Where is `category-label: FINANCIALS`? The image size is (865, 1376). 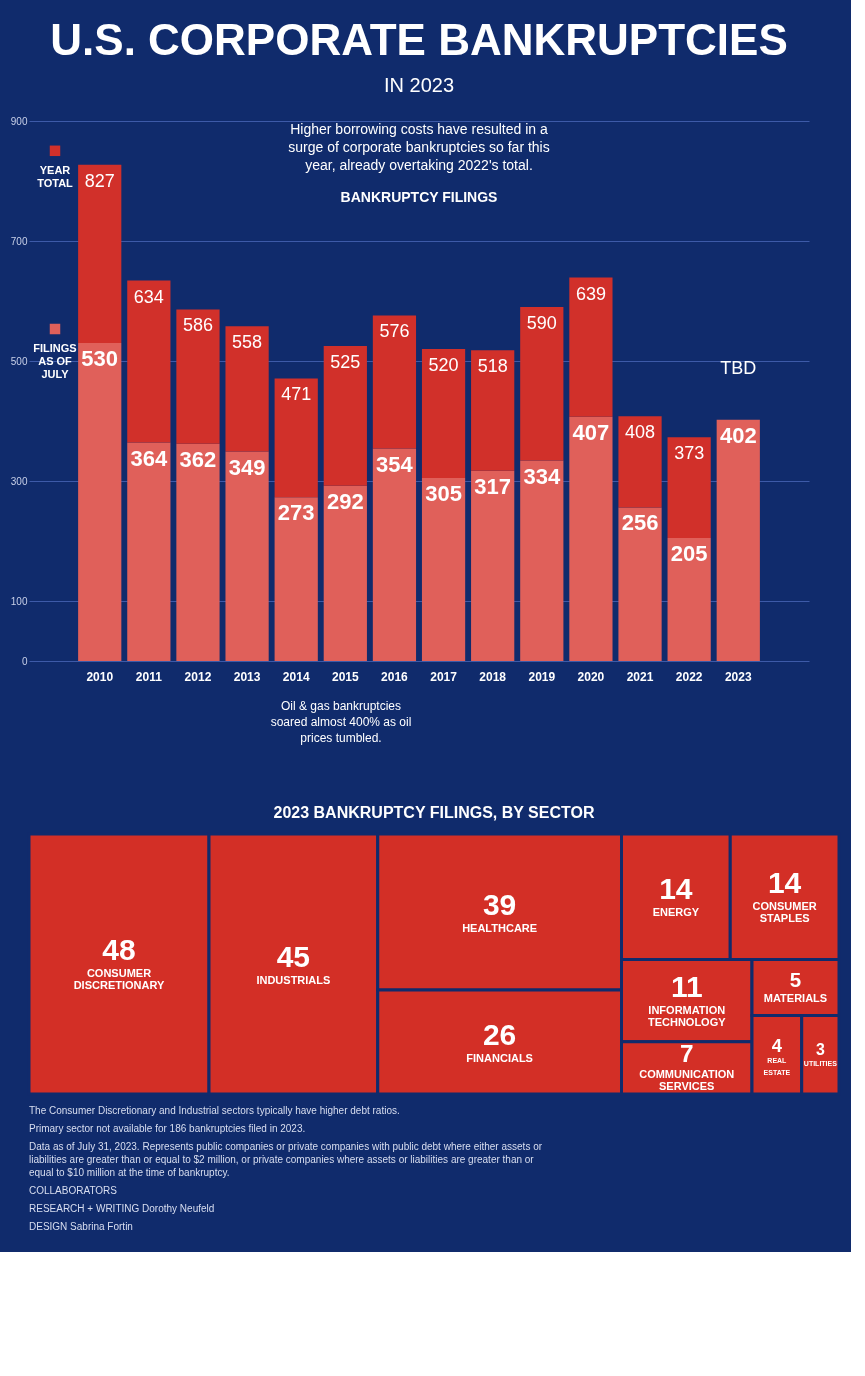
category-label: FINANCIALS is located at coordinates (499, 1057).